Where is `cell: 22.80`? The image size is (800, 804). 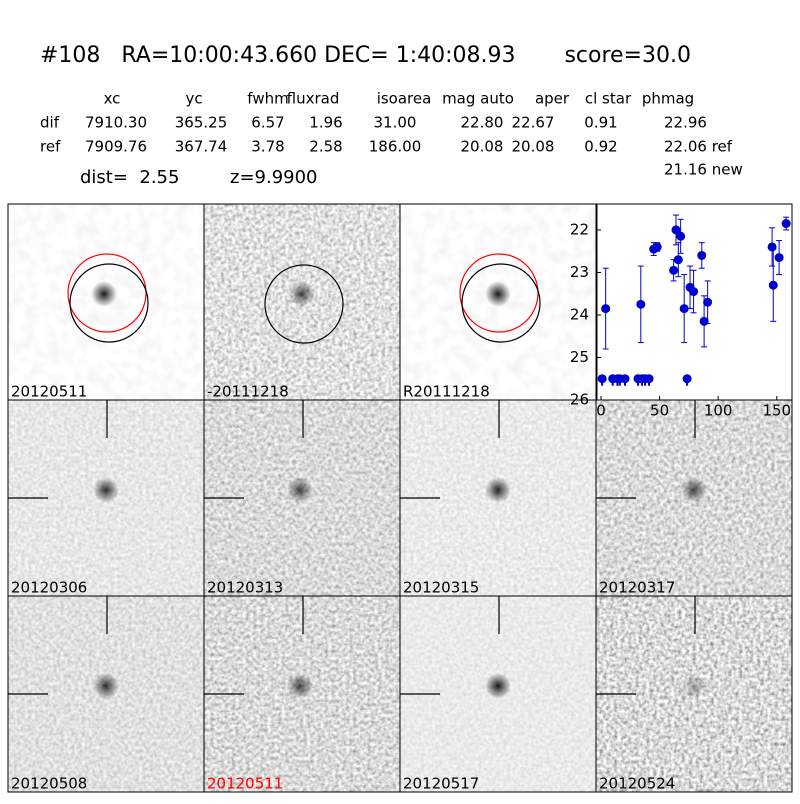
cell: 22.80 is located at coordinates (482, 123).